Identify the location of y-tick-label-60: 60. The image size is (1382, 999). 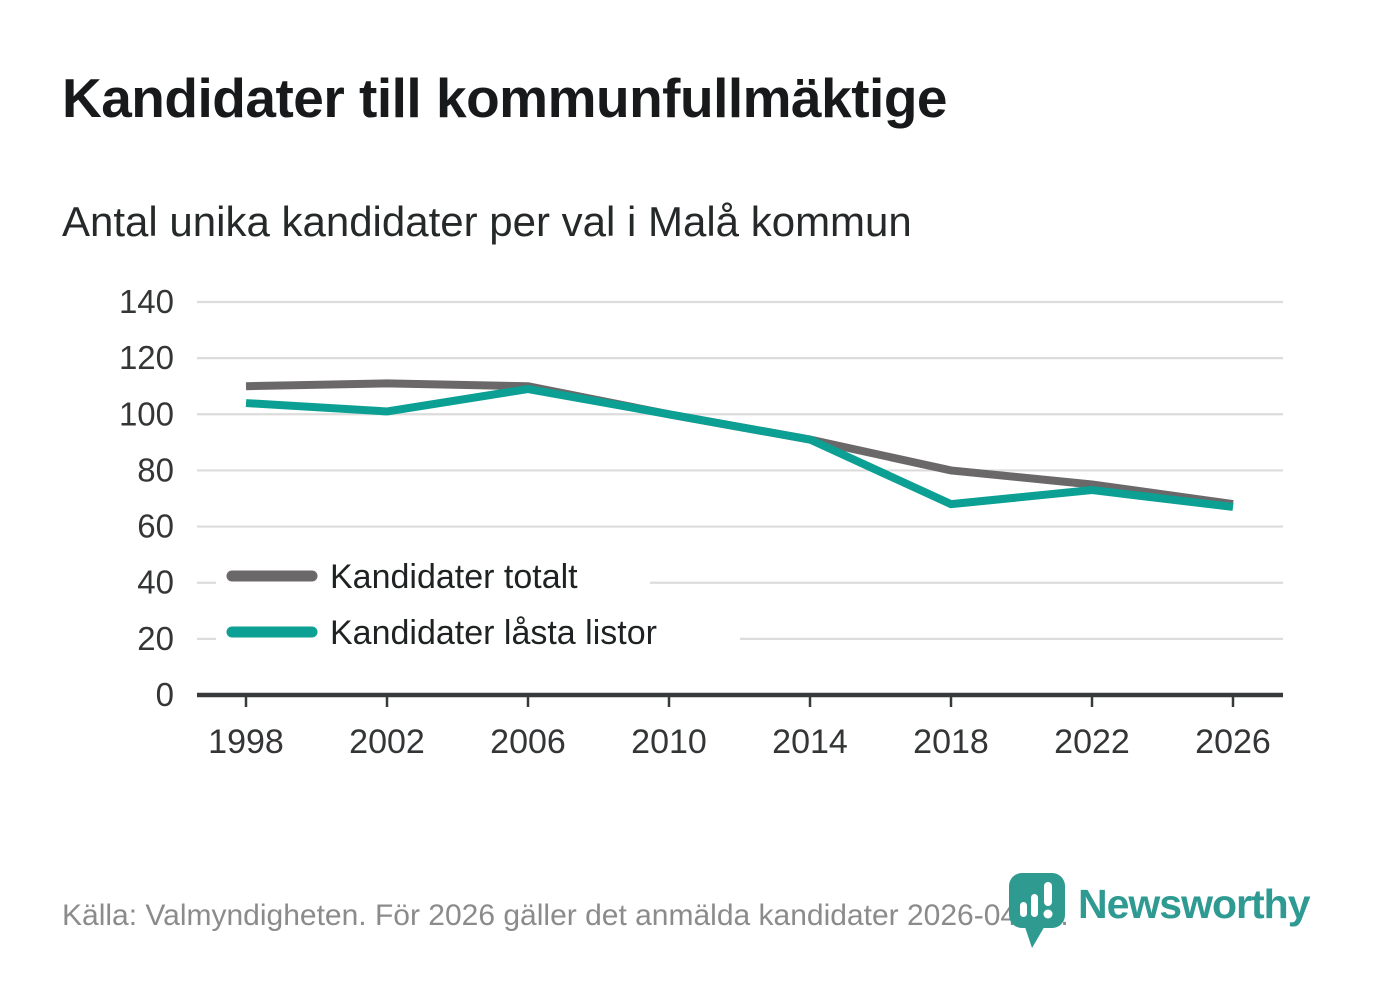
(155, 526).